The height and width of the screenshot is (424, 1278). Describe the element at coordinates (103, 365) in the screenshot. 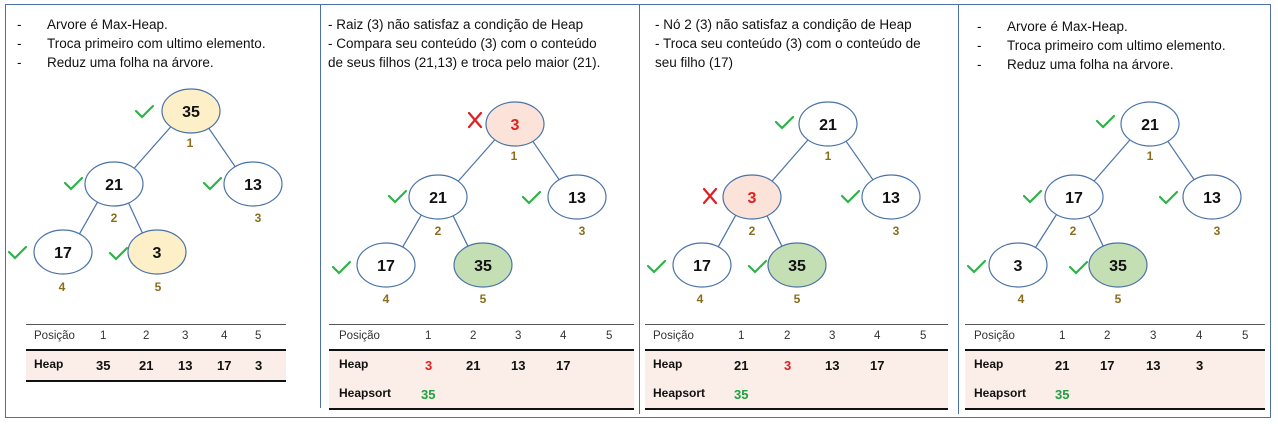

I see `heap-value: 35` at that location.